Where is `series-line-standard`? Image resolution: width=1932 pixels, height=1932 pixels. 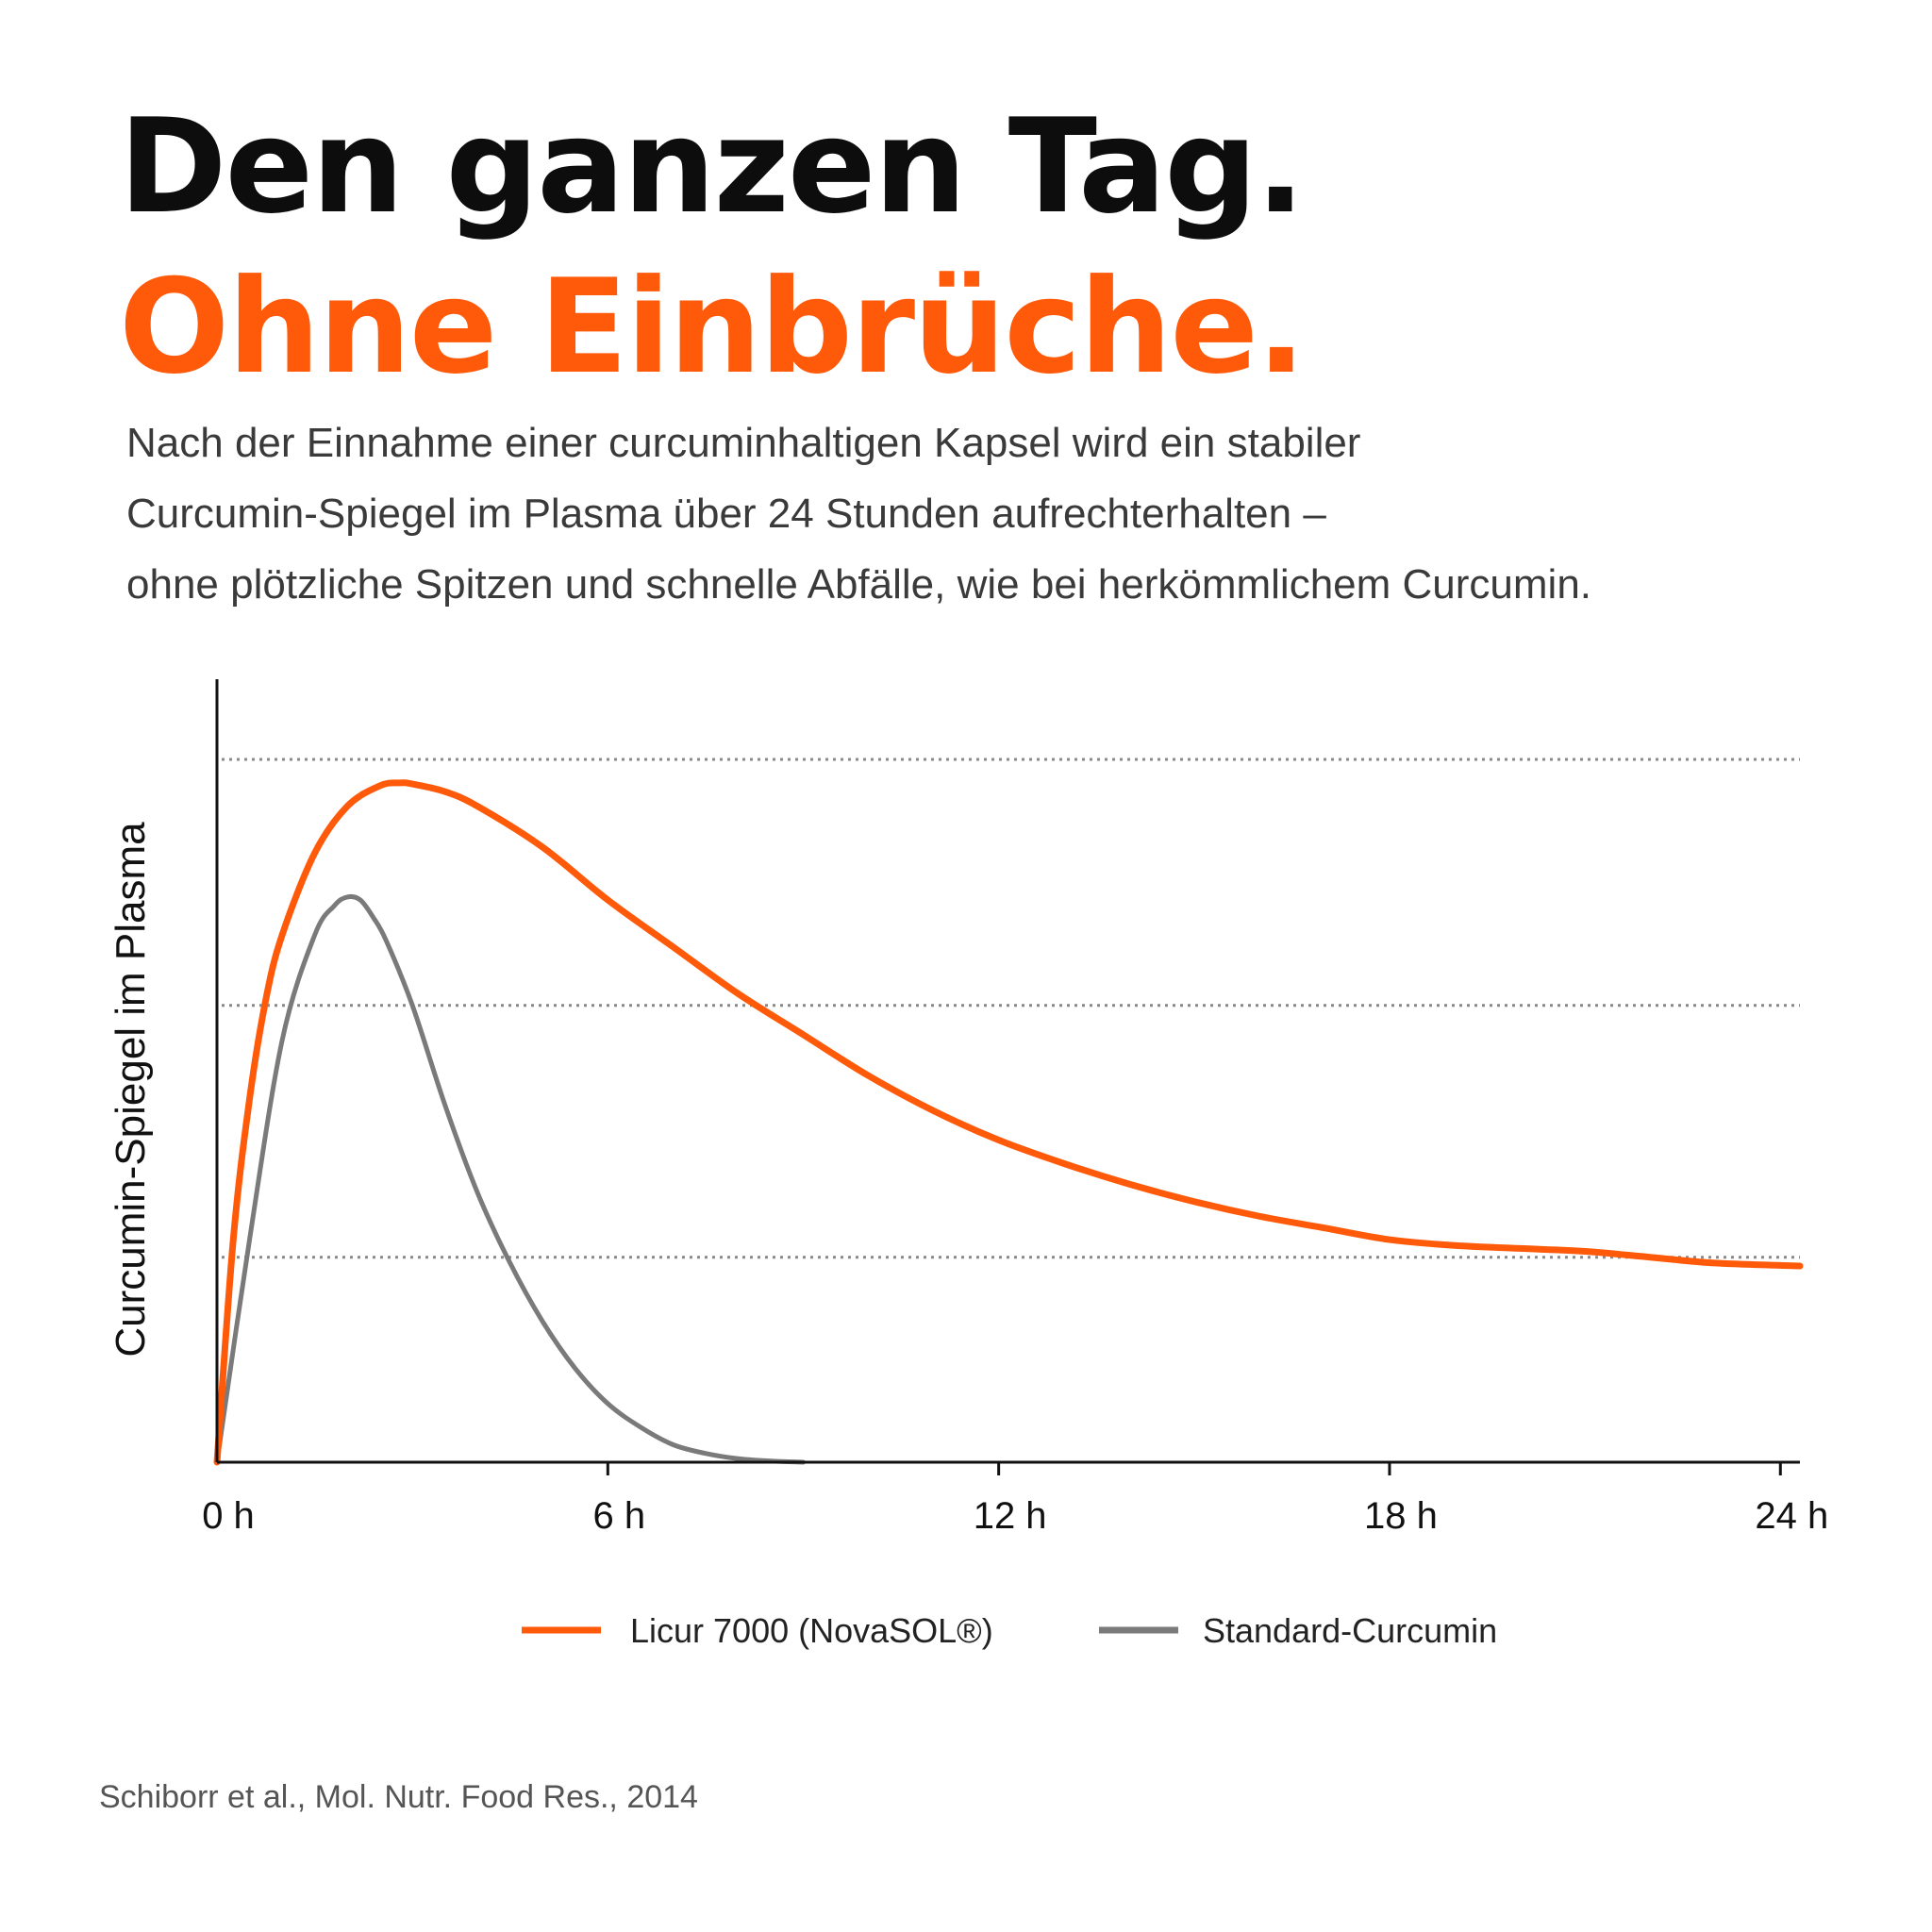 series-line-standard is located at coordinates (510, 1179).